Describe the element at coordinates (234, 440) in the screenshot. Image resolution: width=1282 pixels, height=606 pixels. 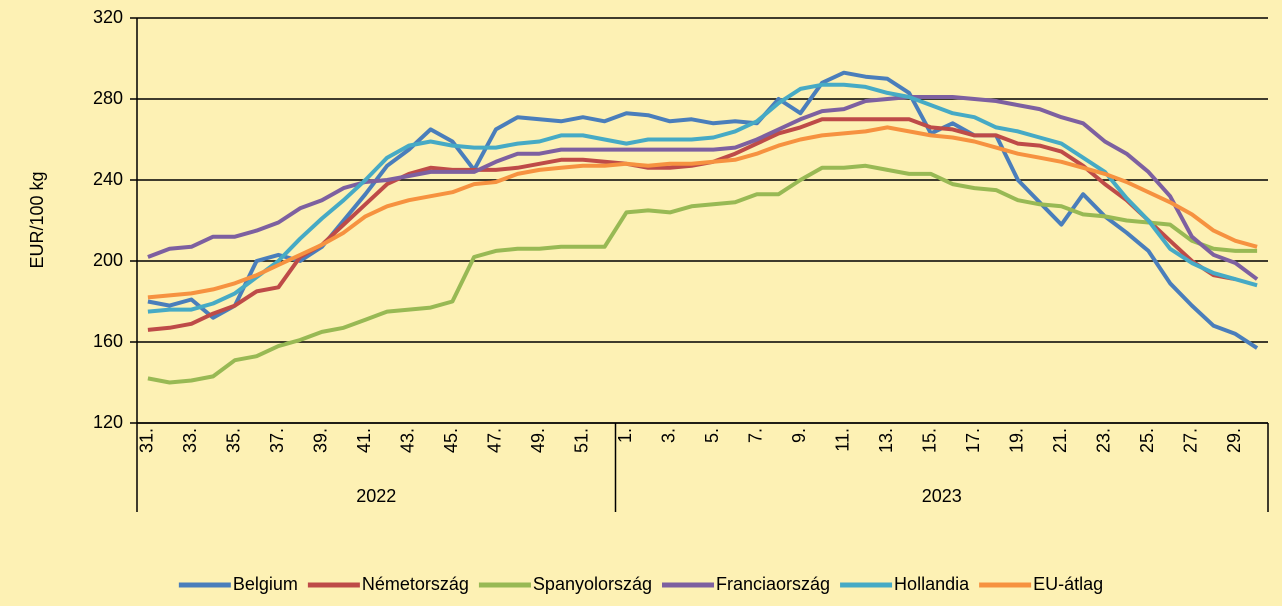
I see `x-tick-label: 35.` at that location.